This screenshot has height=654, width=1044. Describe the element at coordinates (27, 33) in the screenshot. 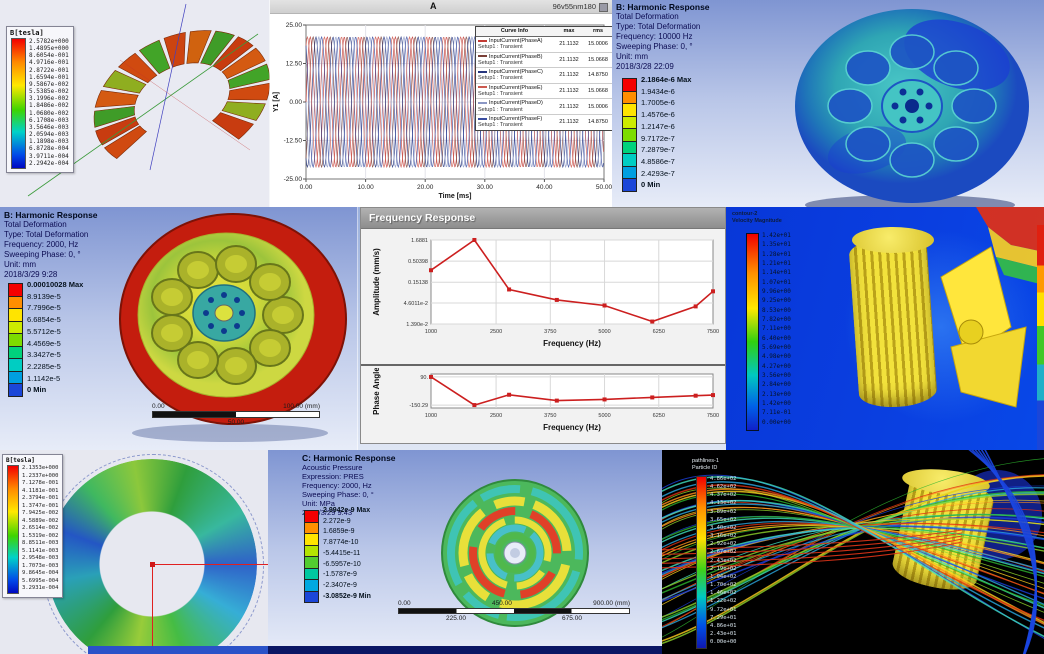

I see `legend-title: B[tesla]` at that location.